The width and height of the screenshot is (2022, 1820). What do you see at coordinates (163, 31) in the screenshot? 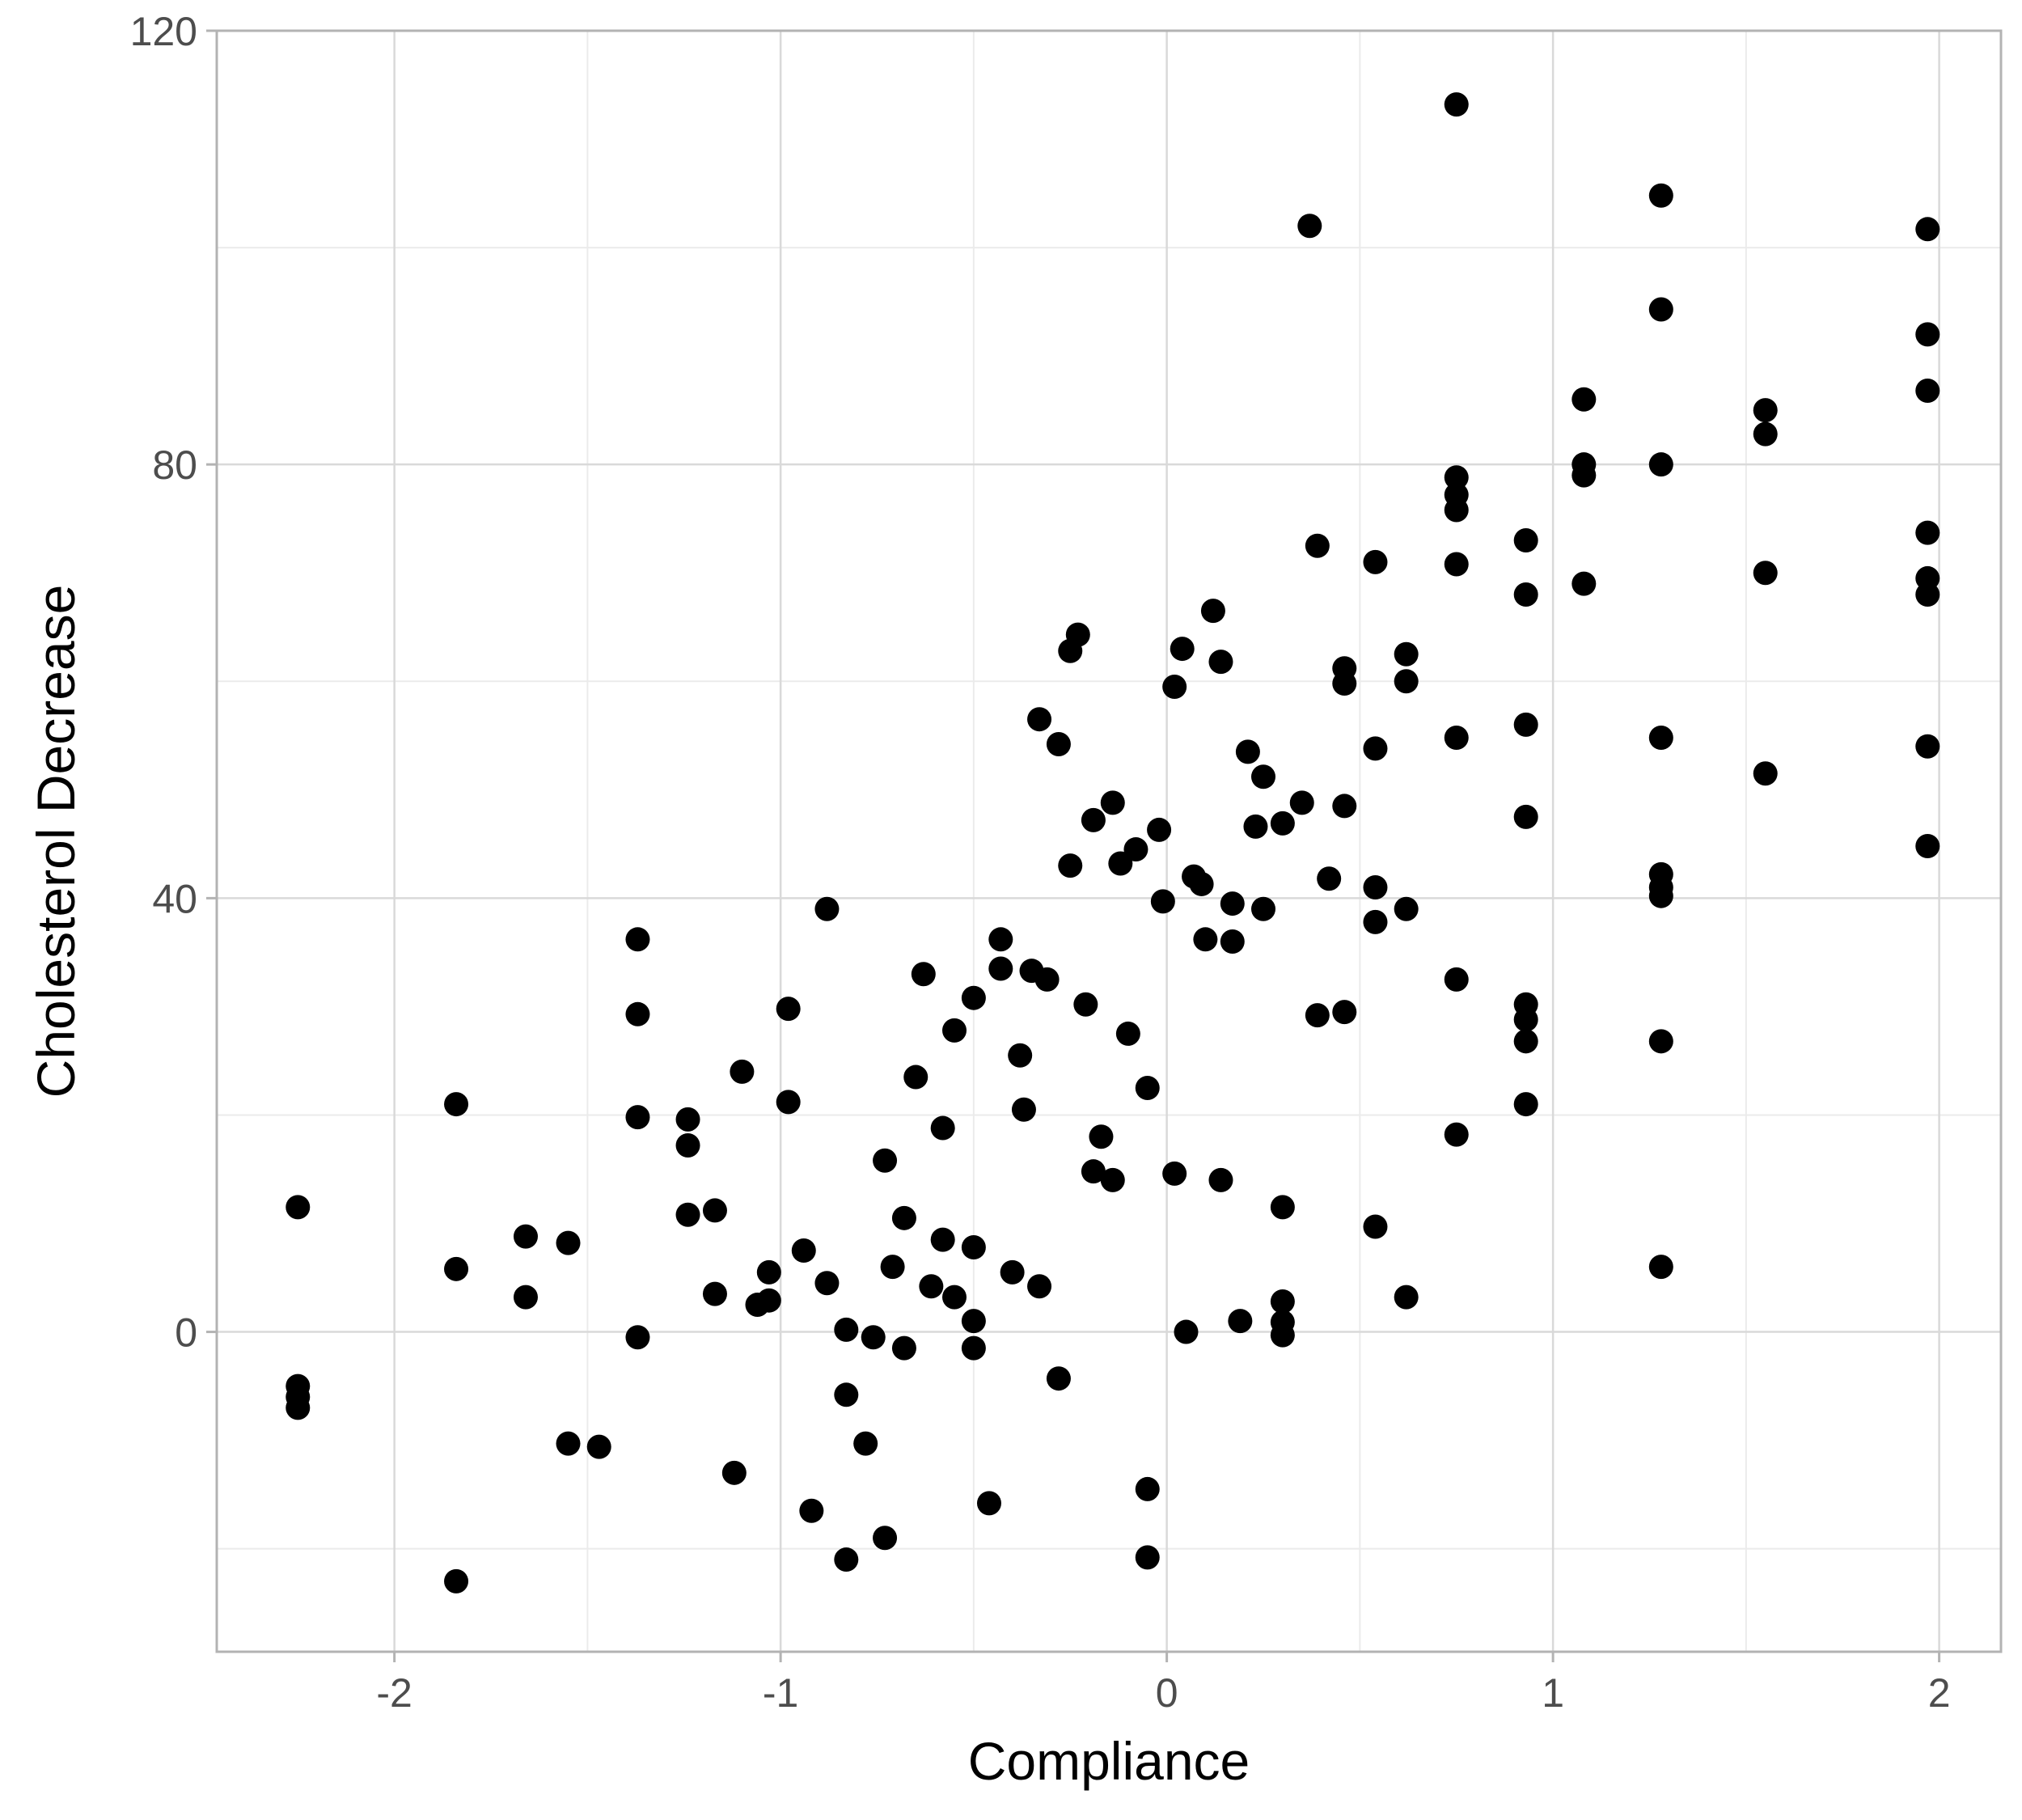
I see `y-tick-label: 120` at bounding box center [163, 31].